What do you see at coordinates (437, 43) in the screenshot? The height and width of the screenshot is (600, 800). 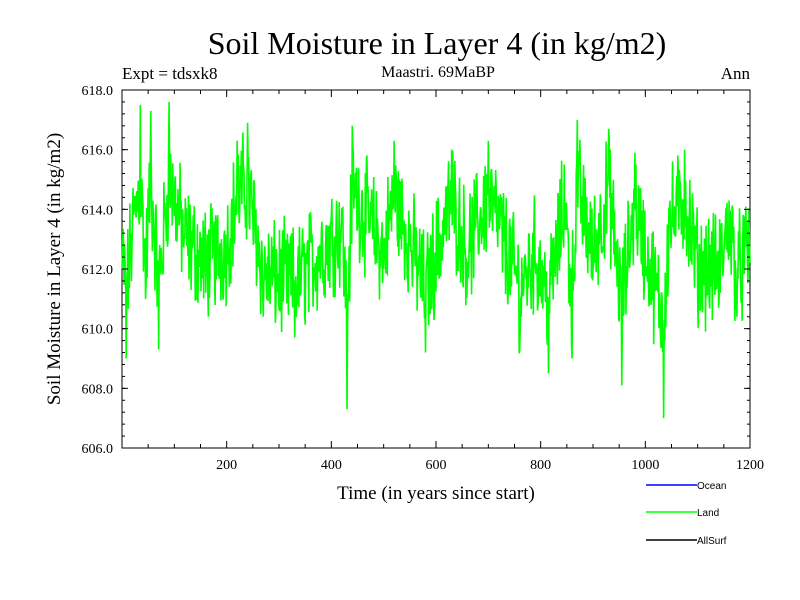 I see `chart-title: Soil Moisture in Layer 4 (in kg/m2)` at bounding box center [437, 43].